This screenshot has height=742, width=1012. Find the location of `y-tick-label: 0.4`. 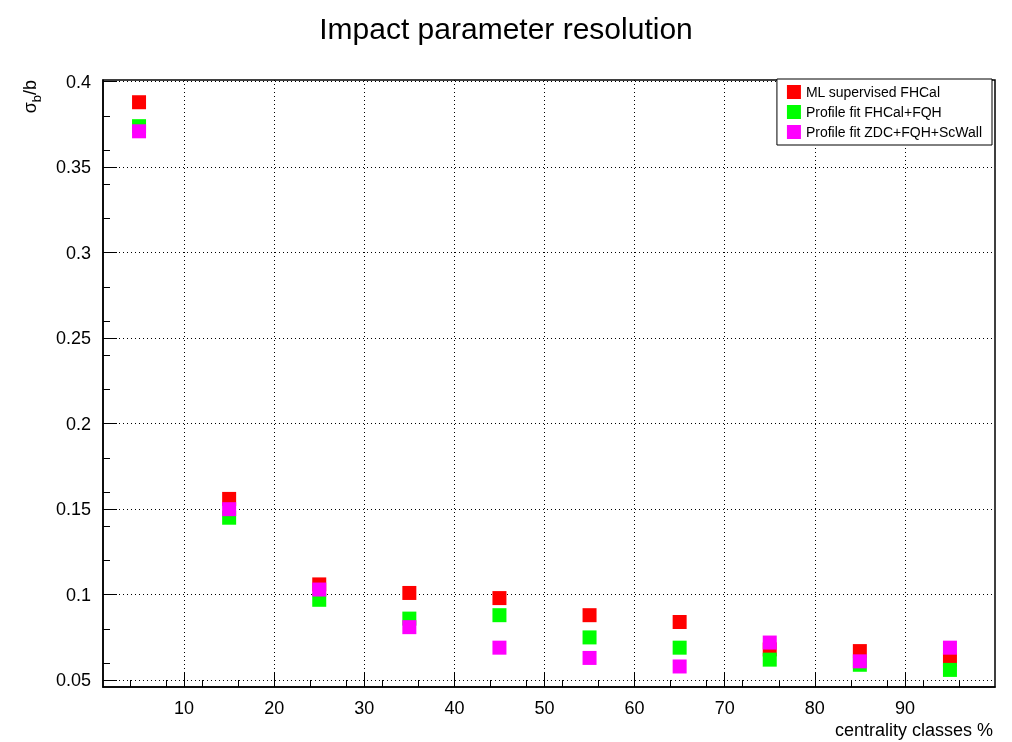

y-tick-label: 0.4 is located at coordinates (78, 81).